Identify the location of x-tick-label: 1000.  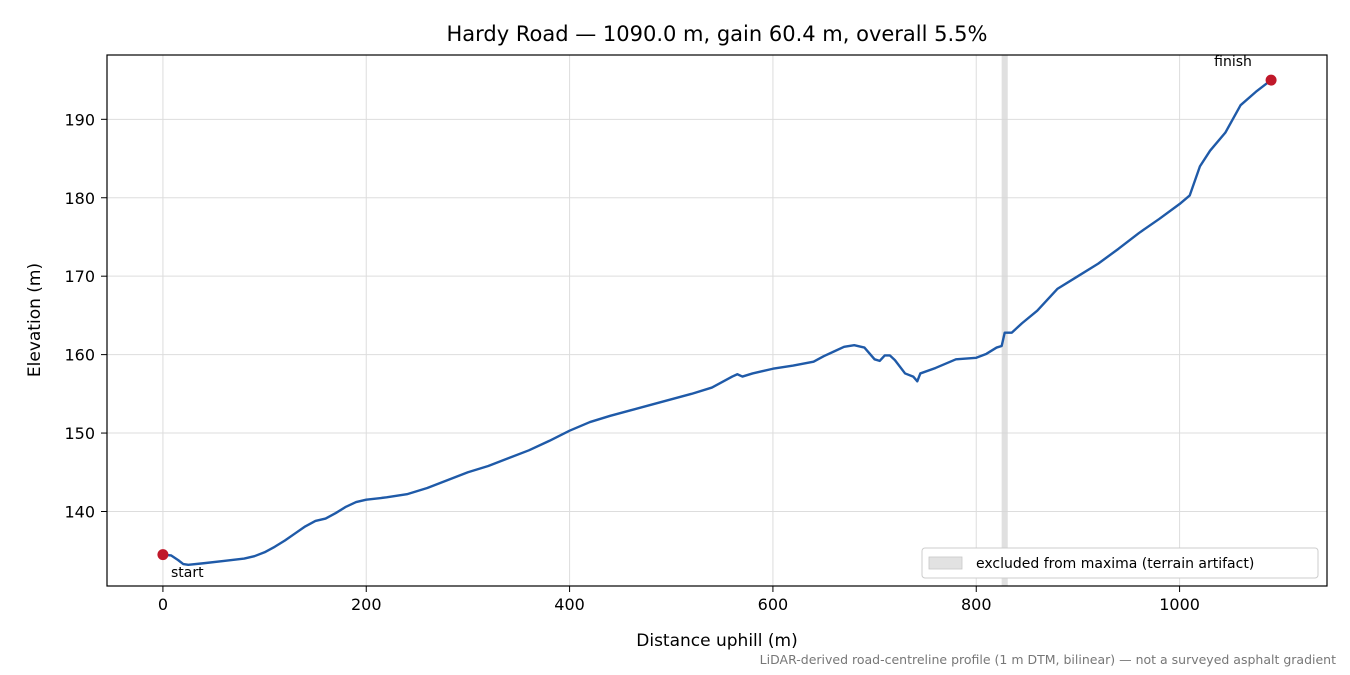
(1179, 604).